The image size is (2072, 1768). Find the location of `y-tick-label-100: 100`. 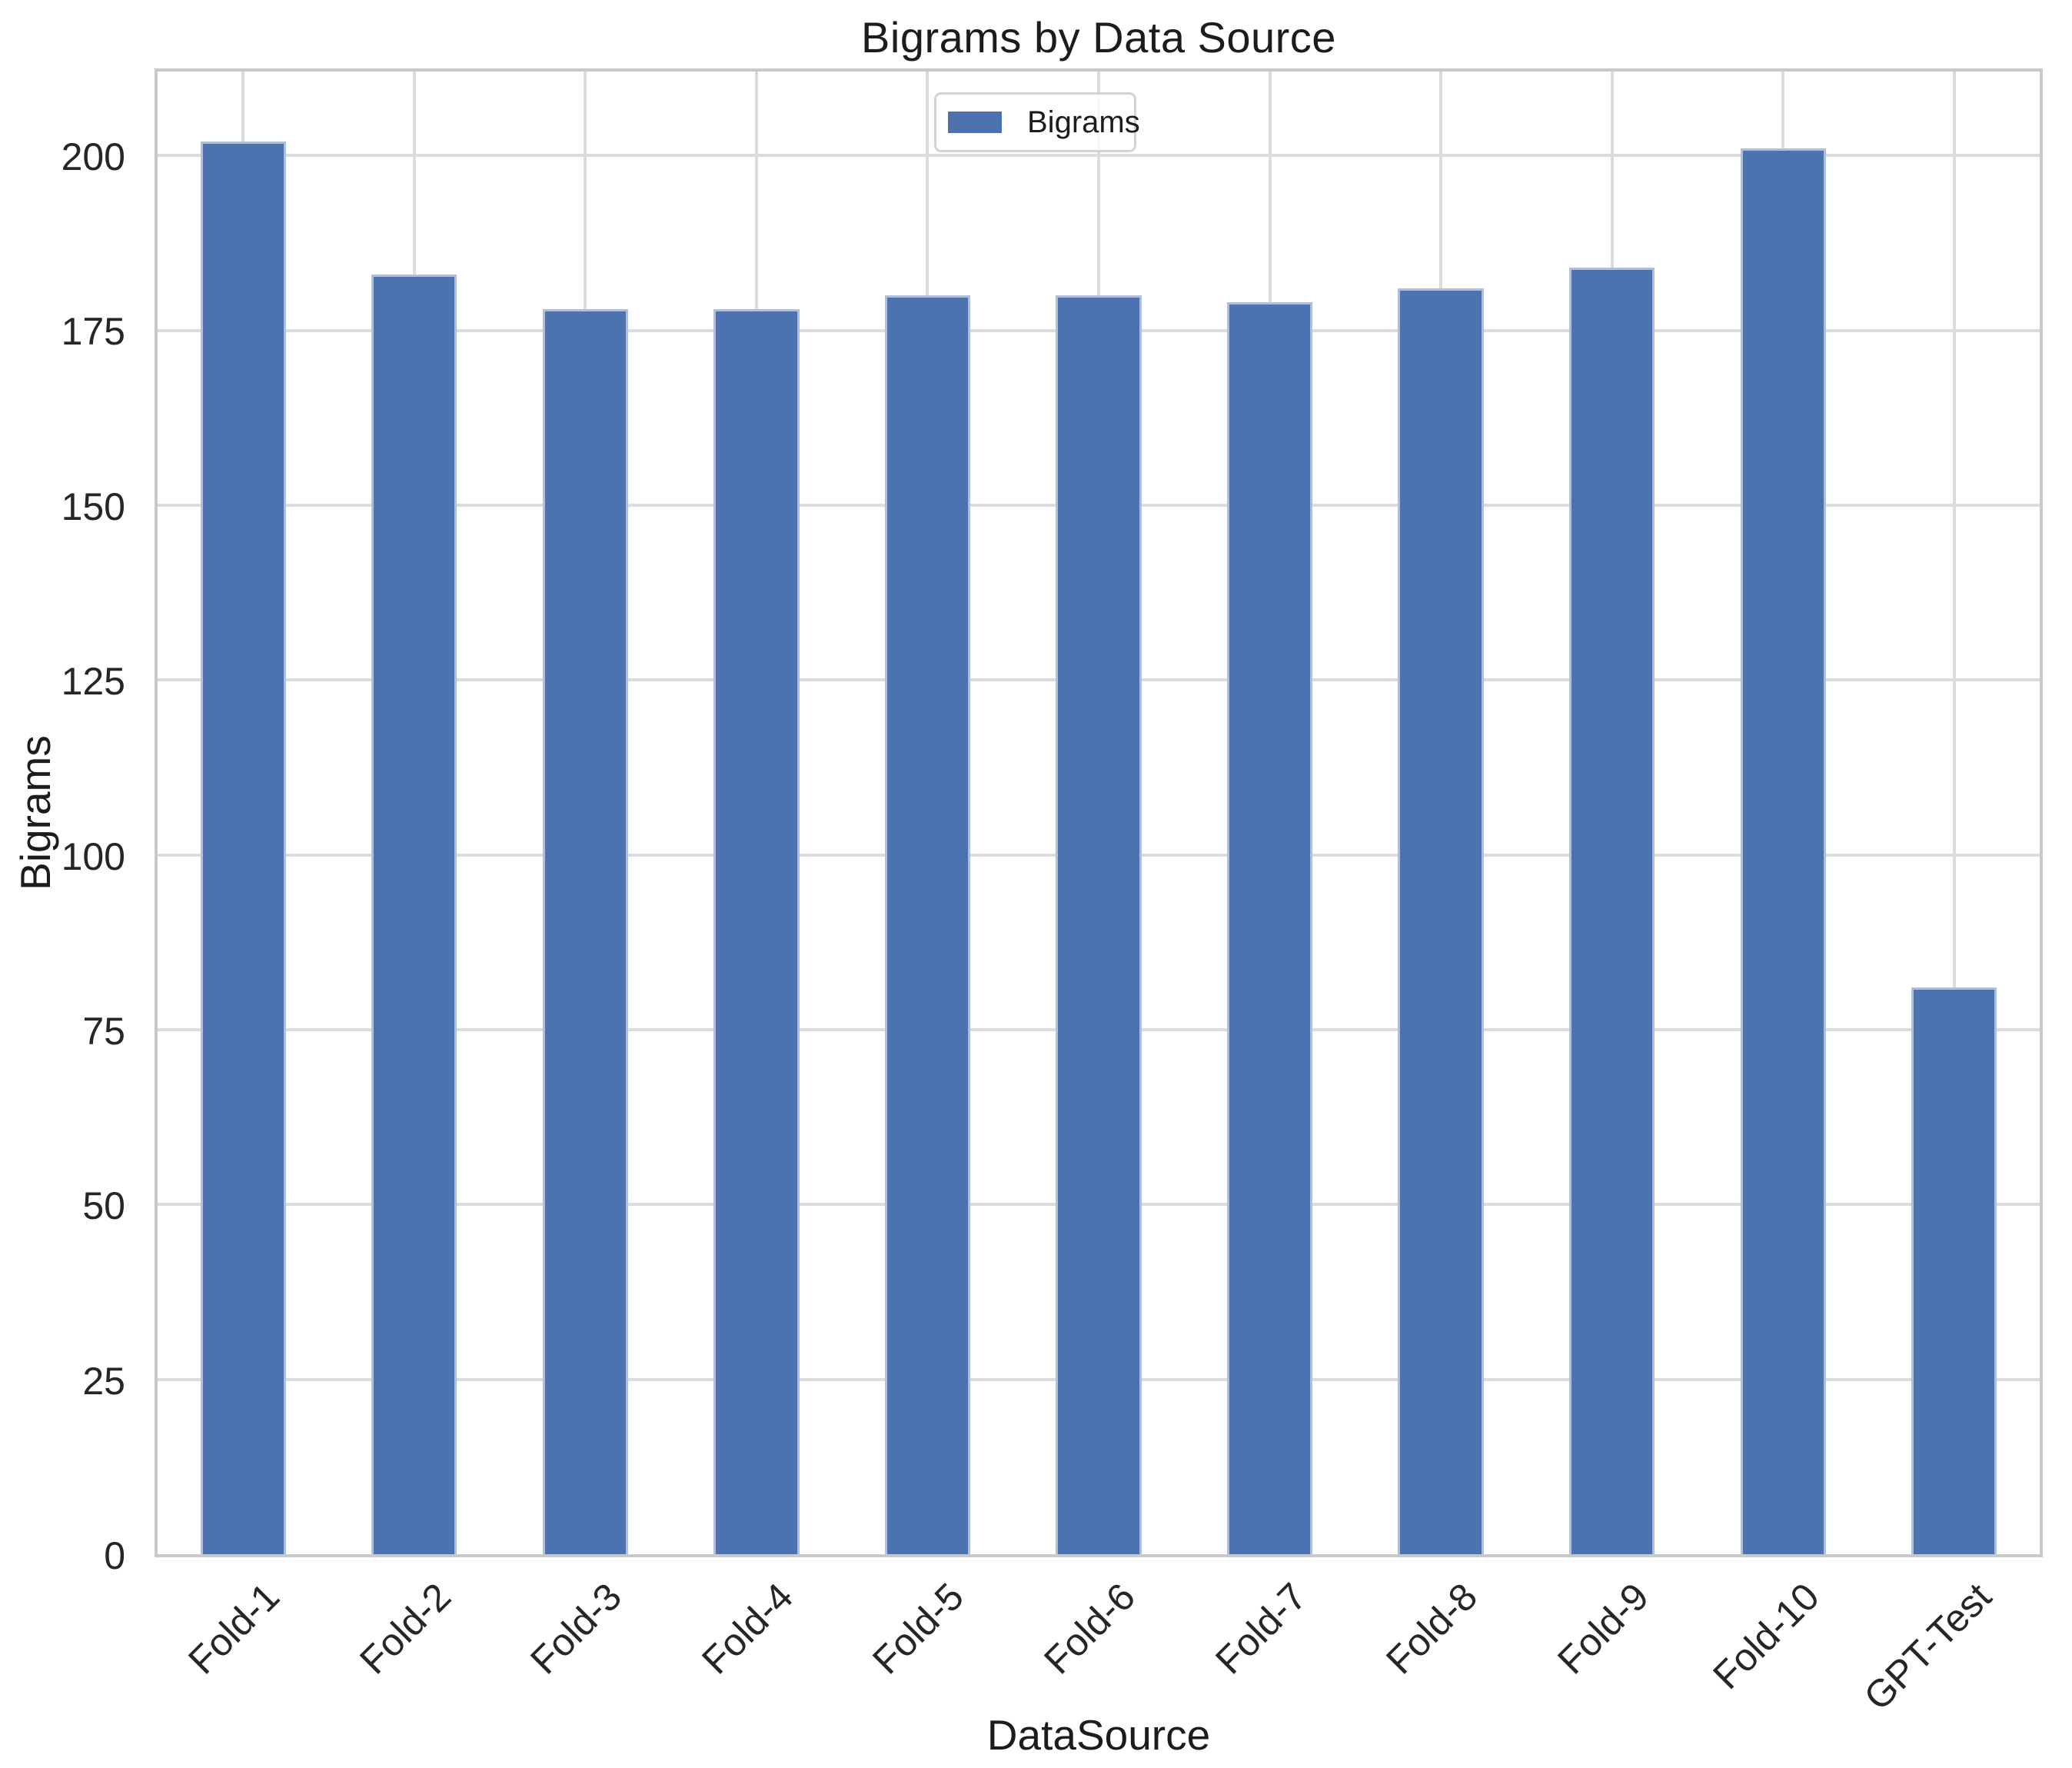

y-tick-label-100: 100 is located at coordinates (93, 856).